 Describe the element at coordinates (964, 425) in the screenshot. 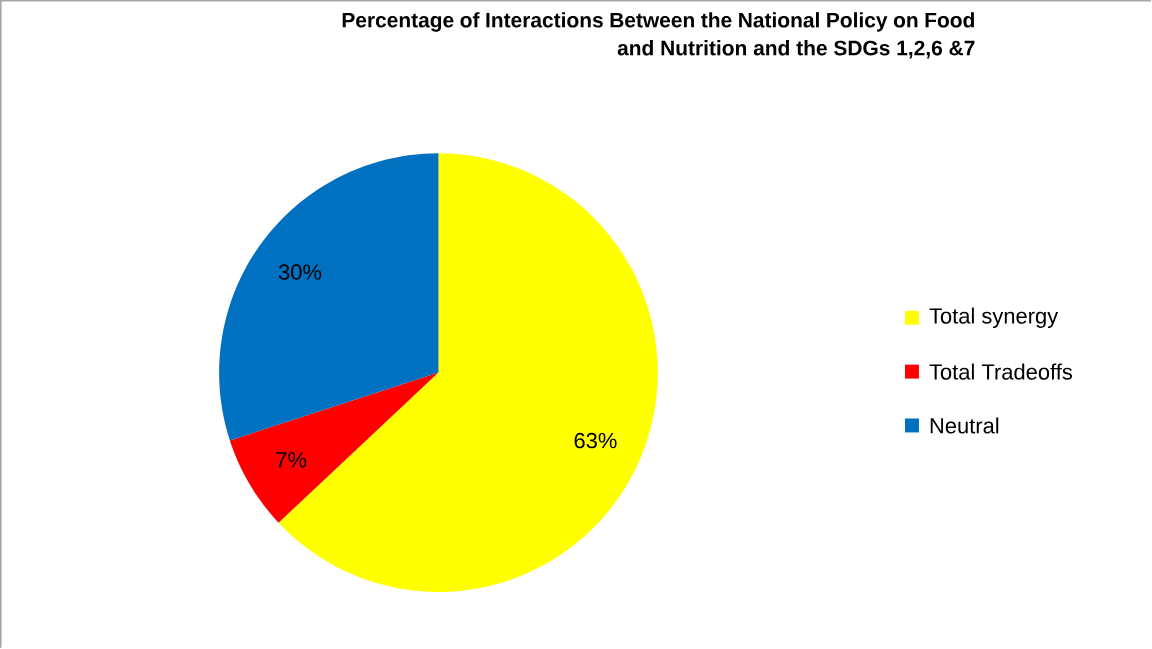

I see `legend-label: Neutral` at that location.